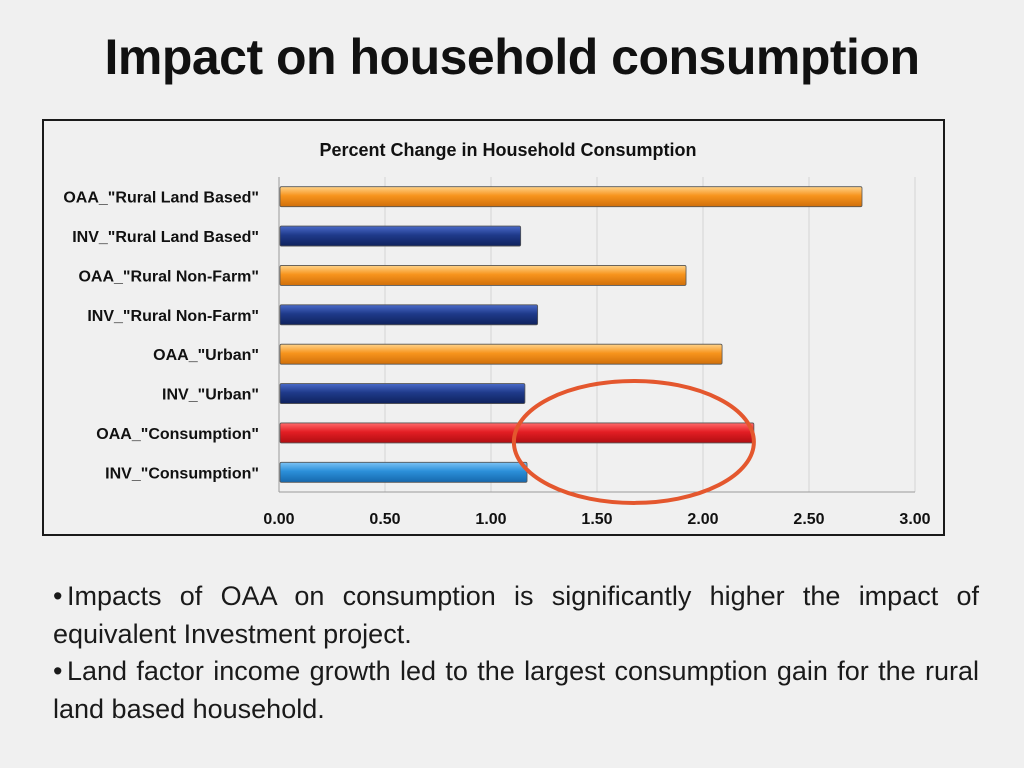 The width and height of the screenshot is (1024, 768). Describe the element at coordinates (168, 276) in the screenshot. I see `category-label: OAA_"Rural Non-Farm"` at that location.